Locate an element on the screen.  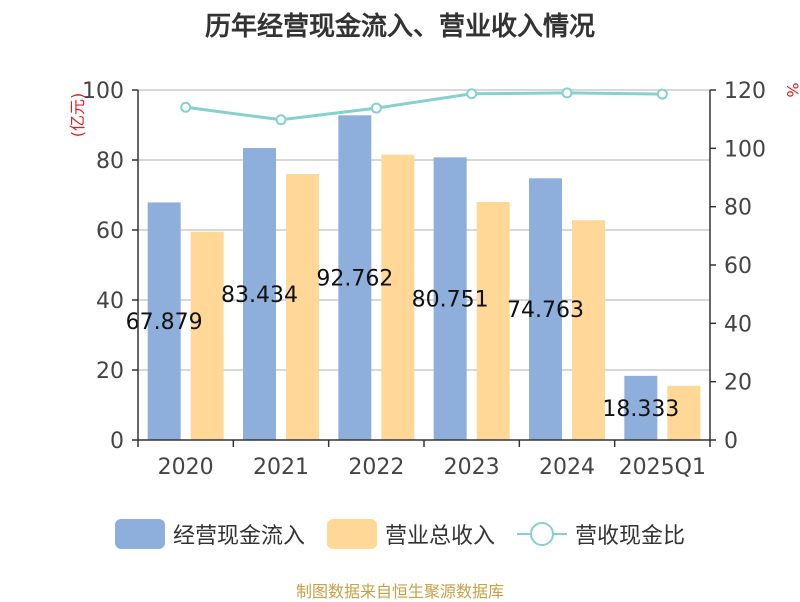
legend-item-revenue: 营业总收入 is located at coordinates (410, 534).